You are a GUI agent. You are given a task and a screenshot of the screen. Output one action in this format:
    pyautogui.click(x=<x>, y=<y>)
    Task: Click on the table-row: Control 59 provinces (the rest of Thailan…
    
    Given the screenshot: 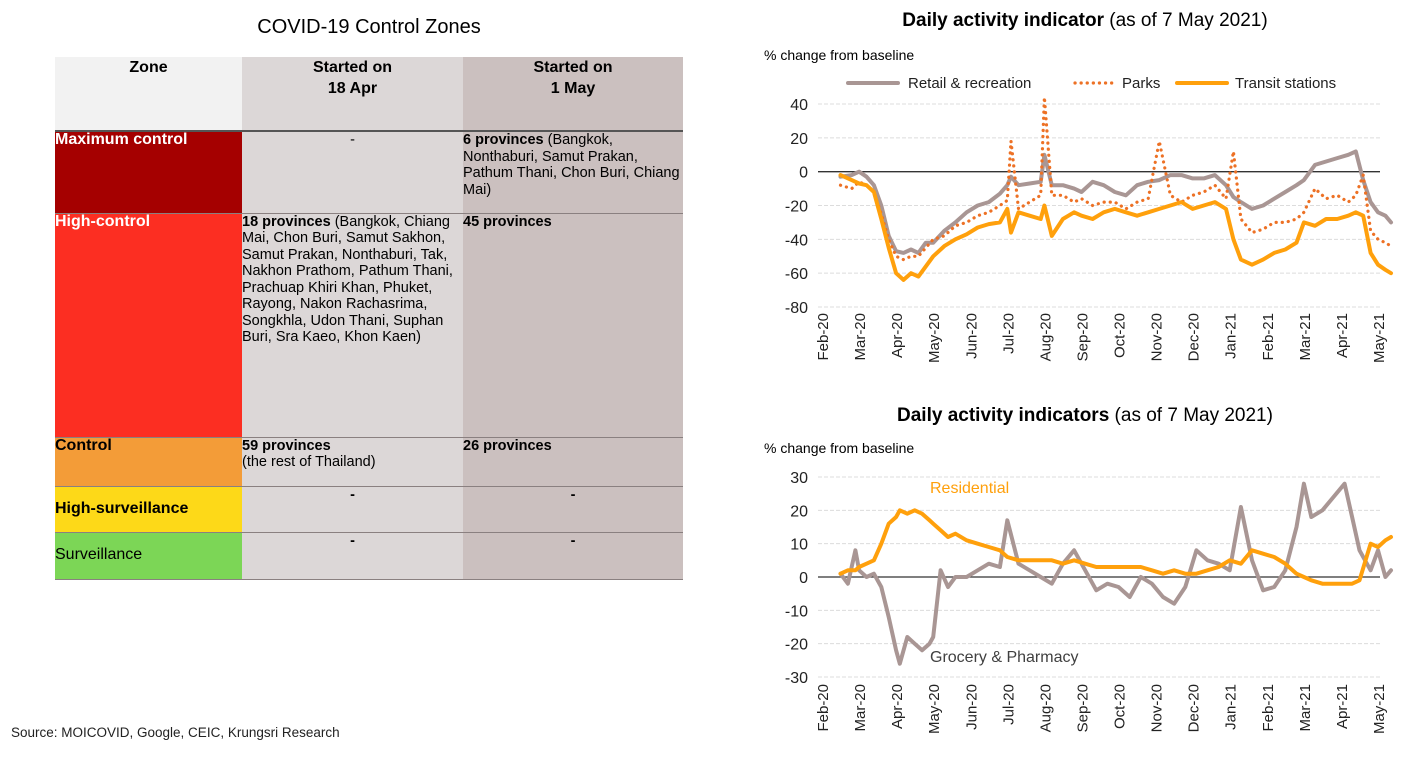 What is the action you would take?
    pyautogui.click(x=369, y=462)
    